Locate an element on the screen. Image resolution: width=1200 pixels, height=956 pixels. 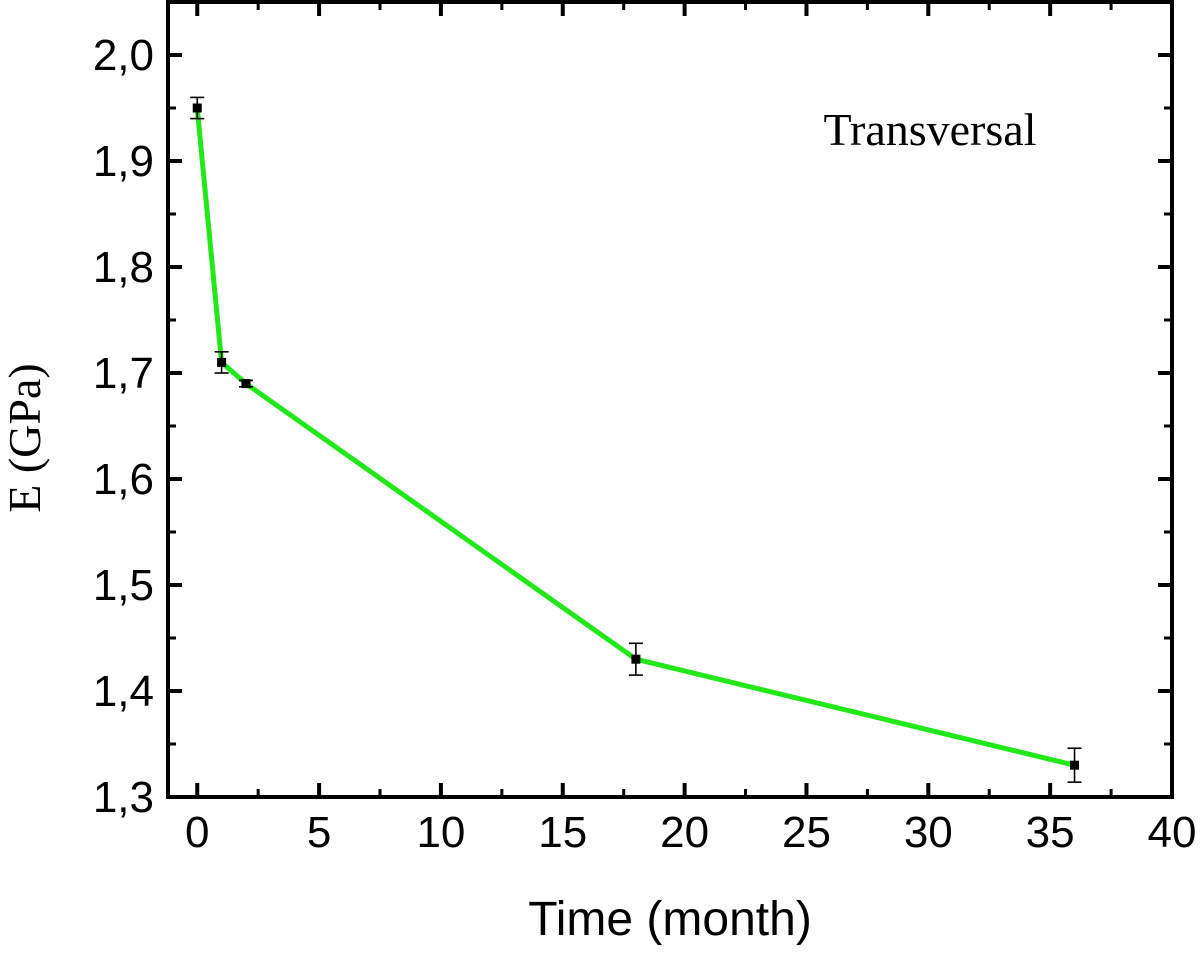
y-tick-label: 1,6 is located at coordinates (123, 479).